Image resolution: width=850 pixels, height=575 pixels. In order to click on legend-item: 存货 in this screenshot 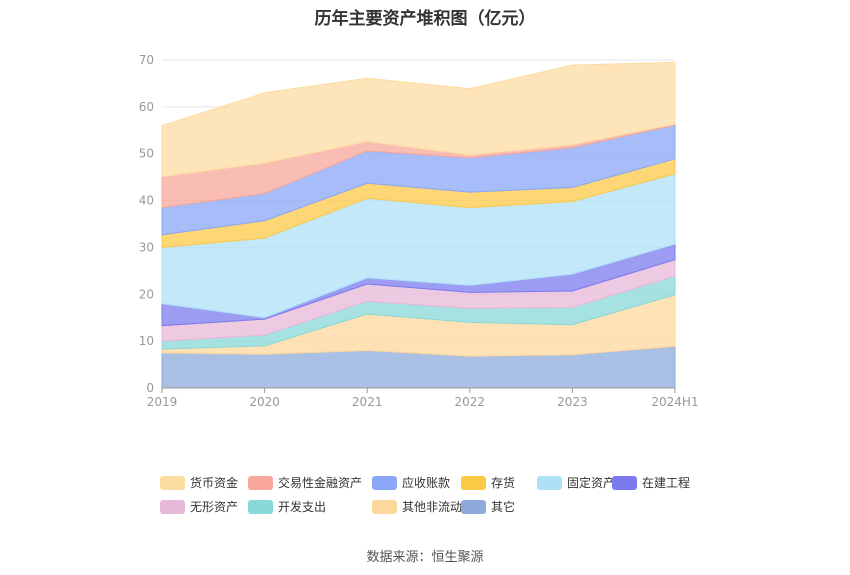, I will do `click(488, 482)`.